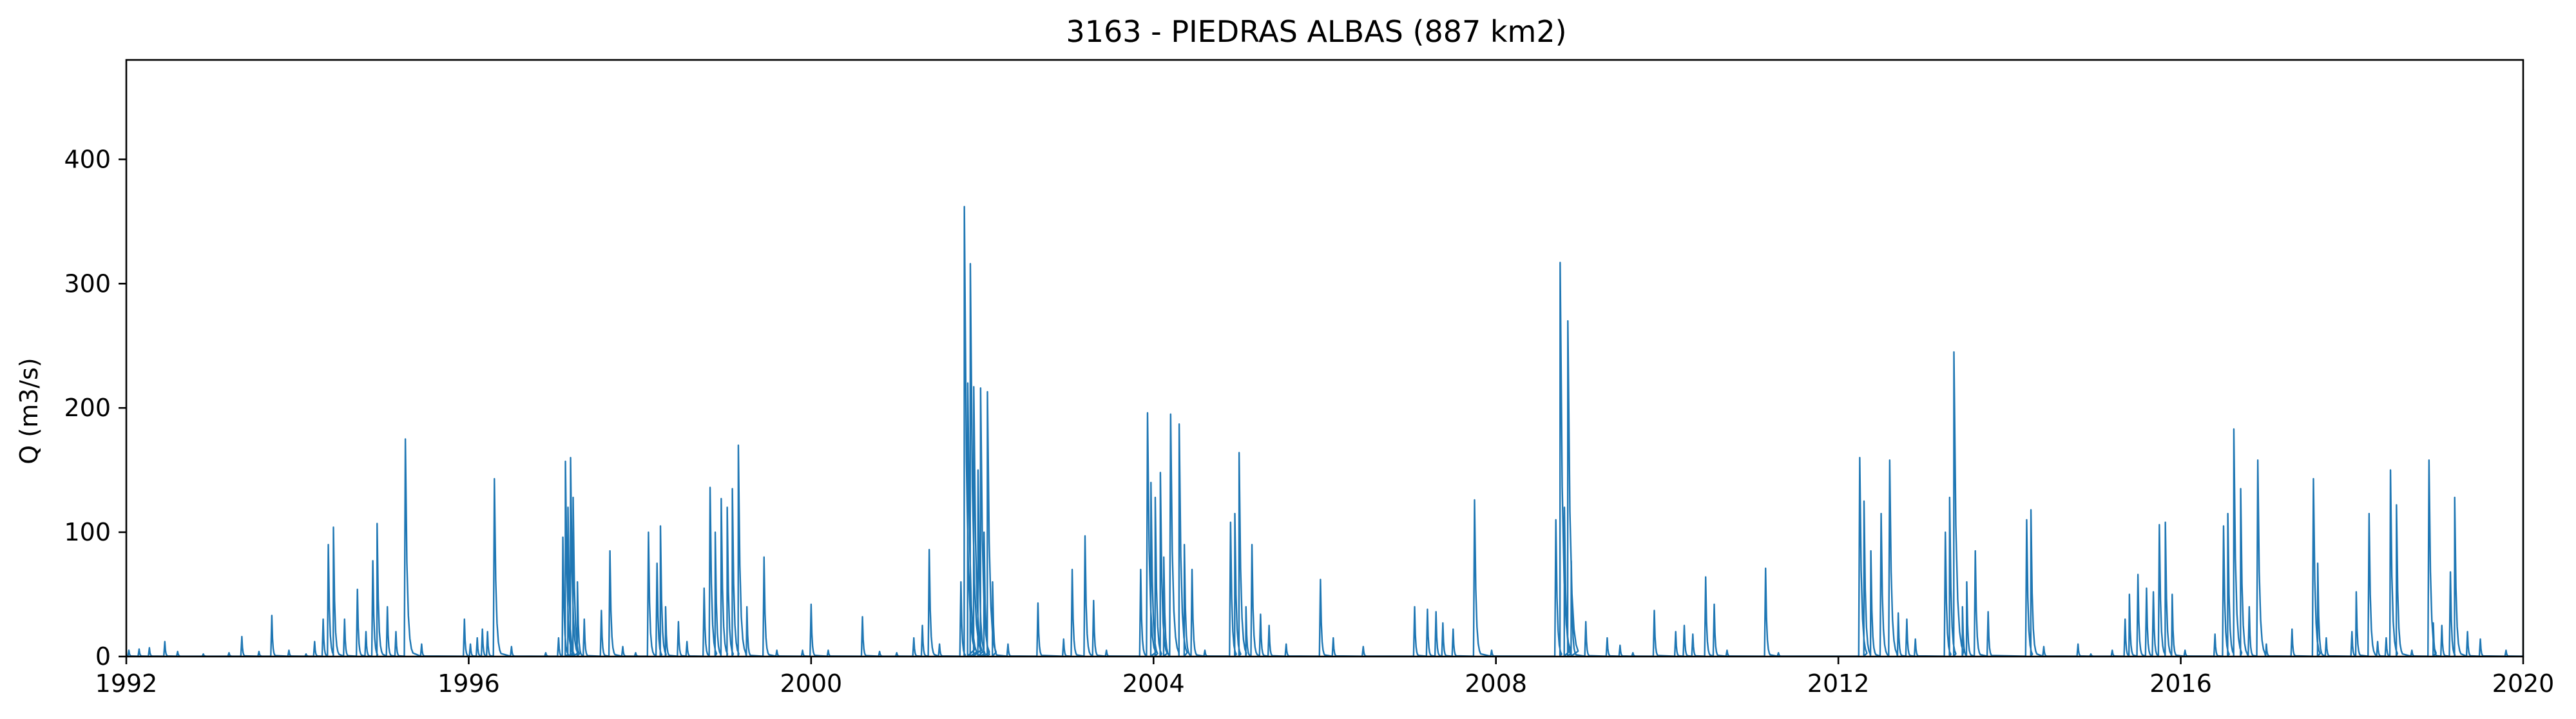 The width and height of the screenshot is (2576, 719). What do you see at coordinates (88, 159) in the screenshot?
I see `y-tick-label: 400` at bounding box center [88, 159].